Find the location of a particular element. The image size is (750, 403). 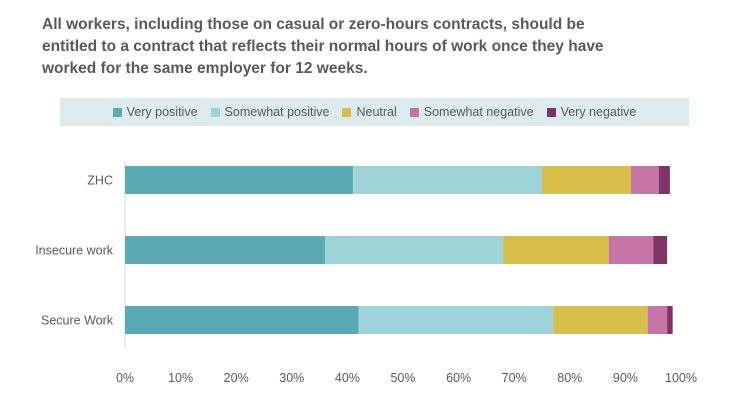

x-tick-label: 60% is located at coordinates (458, 378).